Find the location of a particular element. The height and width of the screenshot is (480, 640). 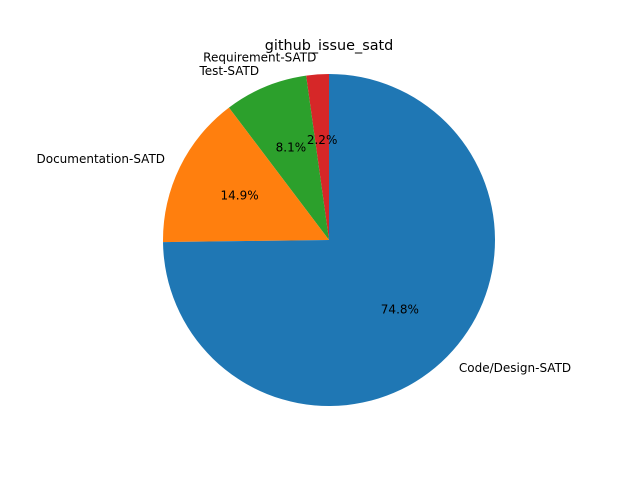

pie-slice-test-satd is located at coordinates (278, 157).